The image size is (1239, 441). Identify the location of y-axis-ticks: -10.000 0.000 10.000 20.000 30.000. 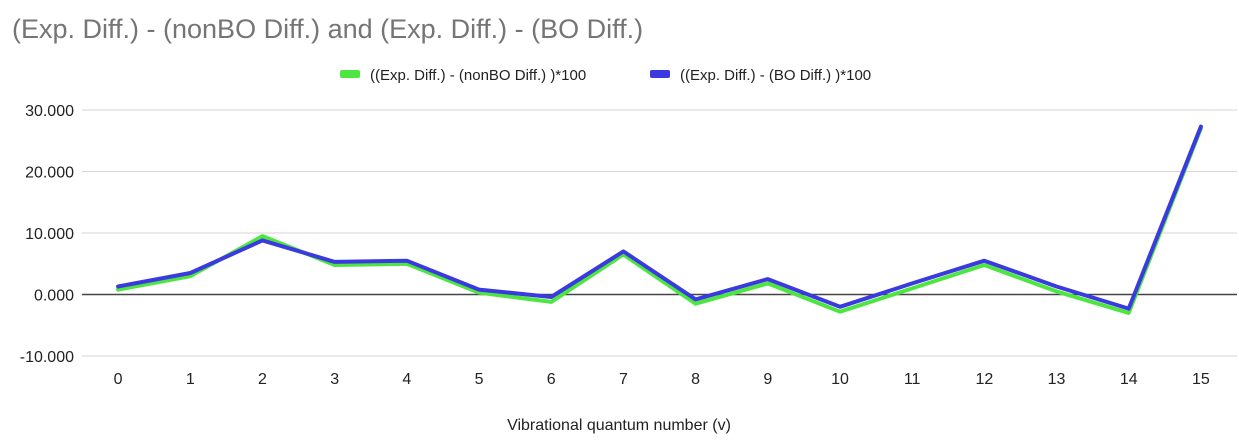
(47, 234).